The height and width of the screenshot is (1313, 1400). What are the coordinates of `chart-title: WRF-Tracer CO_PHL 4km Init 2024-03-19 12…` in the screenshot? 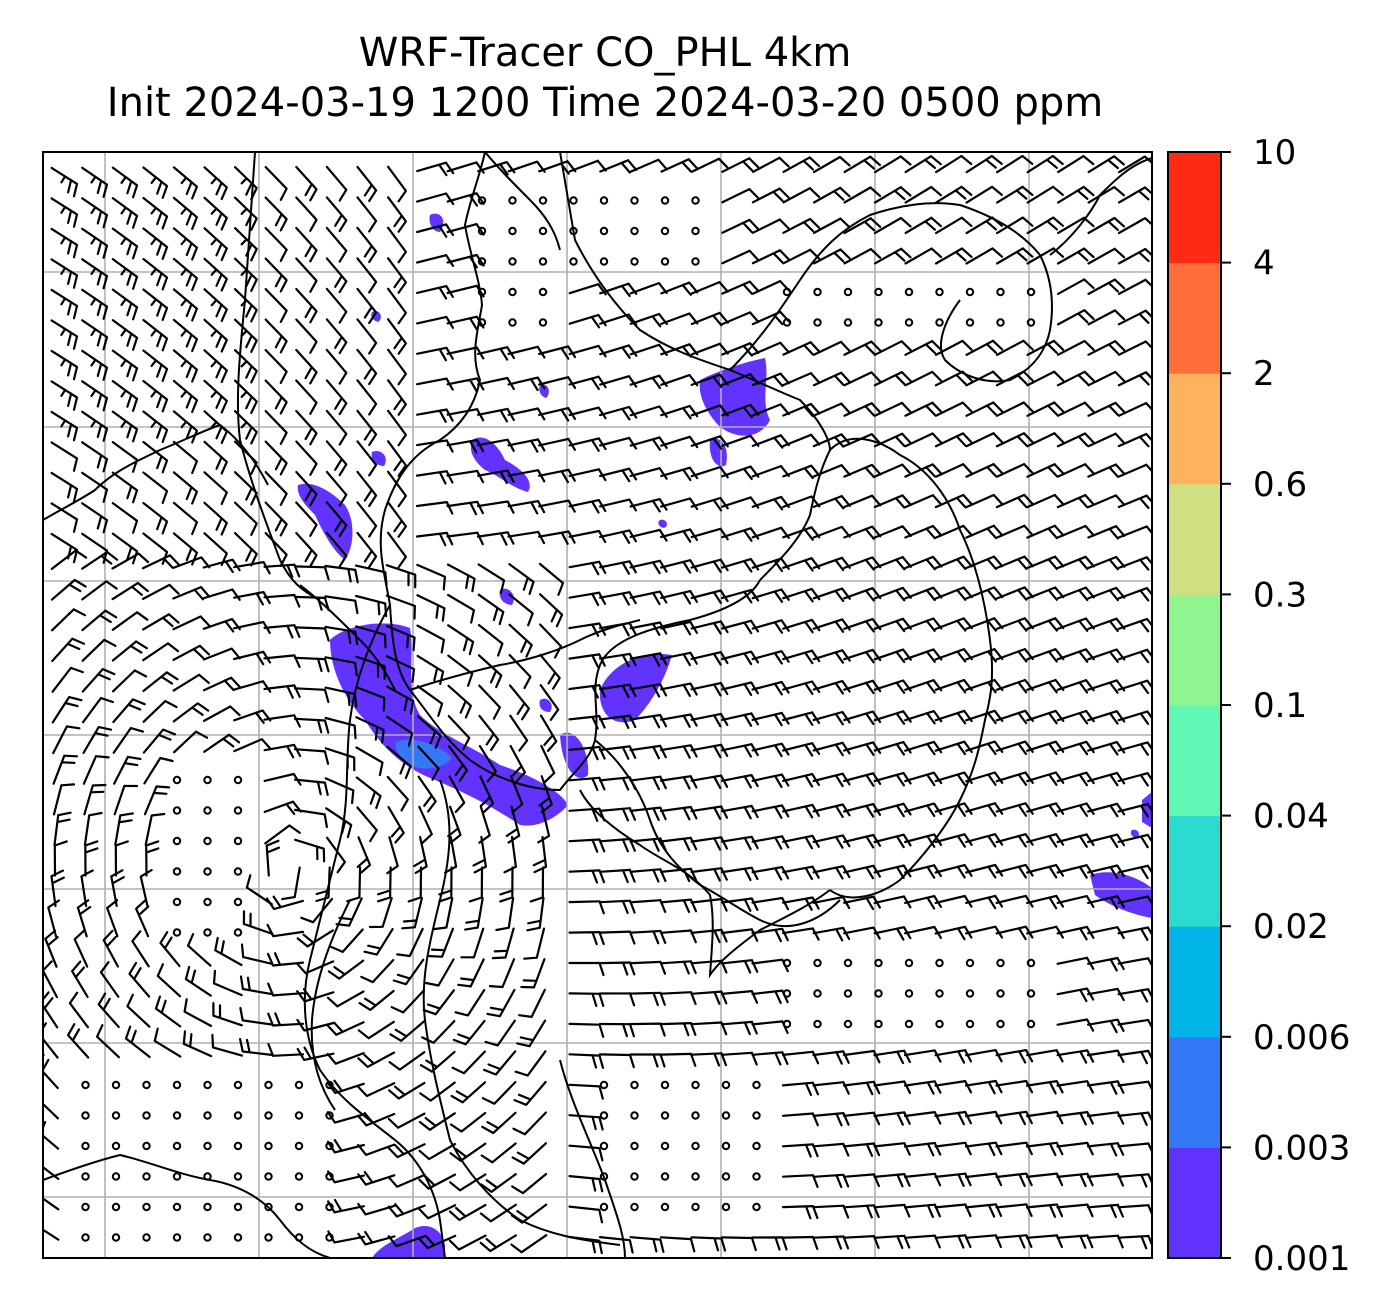 It's located at (605, 78).